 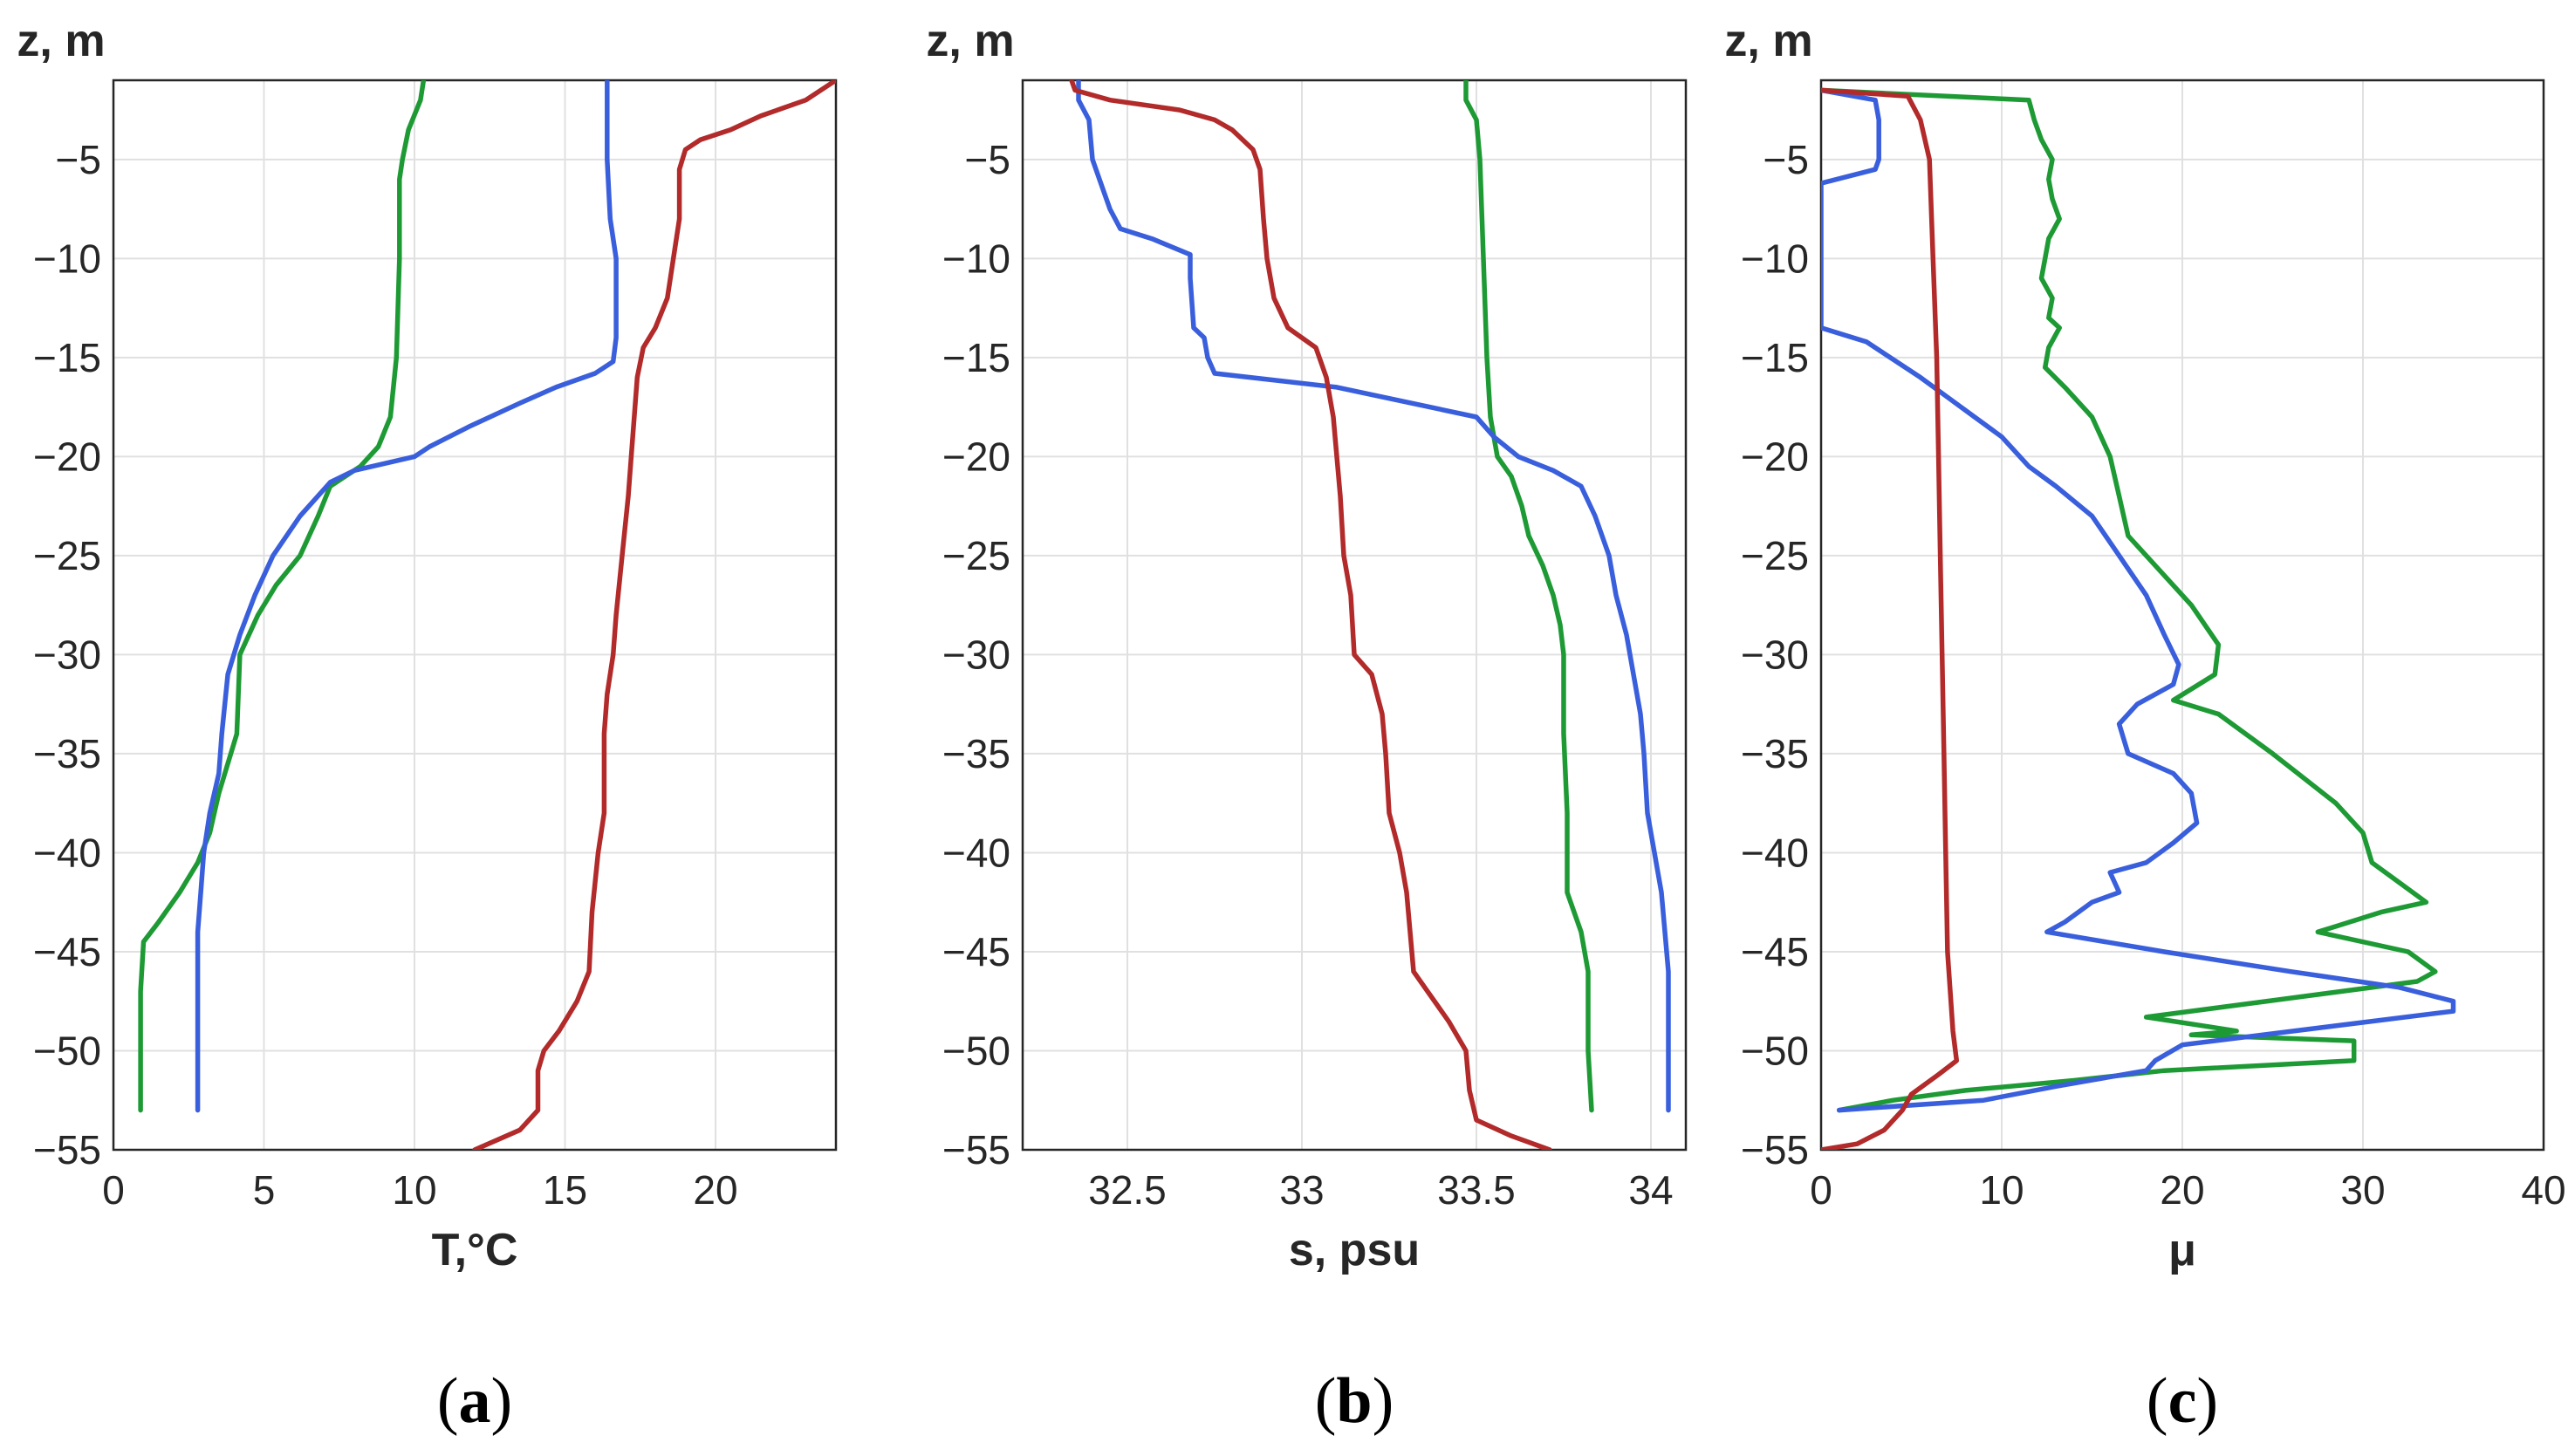 I want to click on x-tick-label: 34, so click(x=1650, y=1190).